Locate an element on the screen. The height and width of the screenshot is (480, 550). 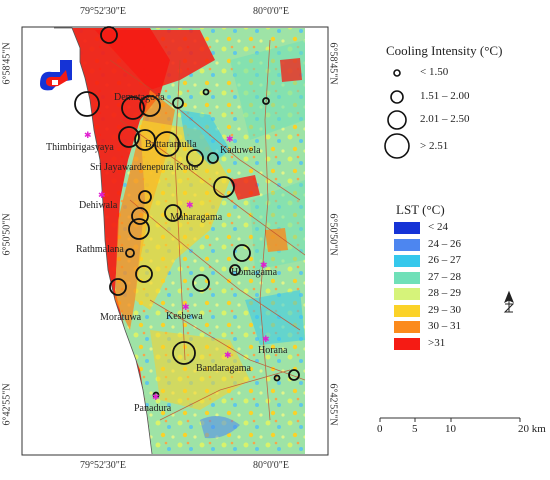
lst-legend-label: >31 is located at coordinates (437, 342).